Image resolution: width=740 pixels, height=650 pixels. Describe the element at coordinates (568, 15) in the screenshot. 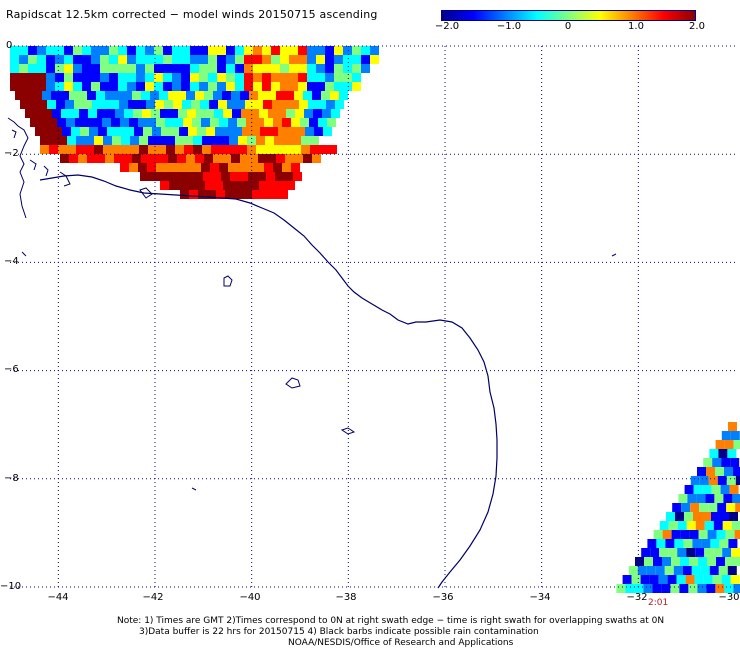

I see `colorbar` at that location.